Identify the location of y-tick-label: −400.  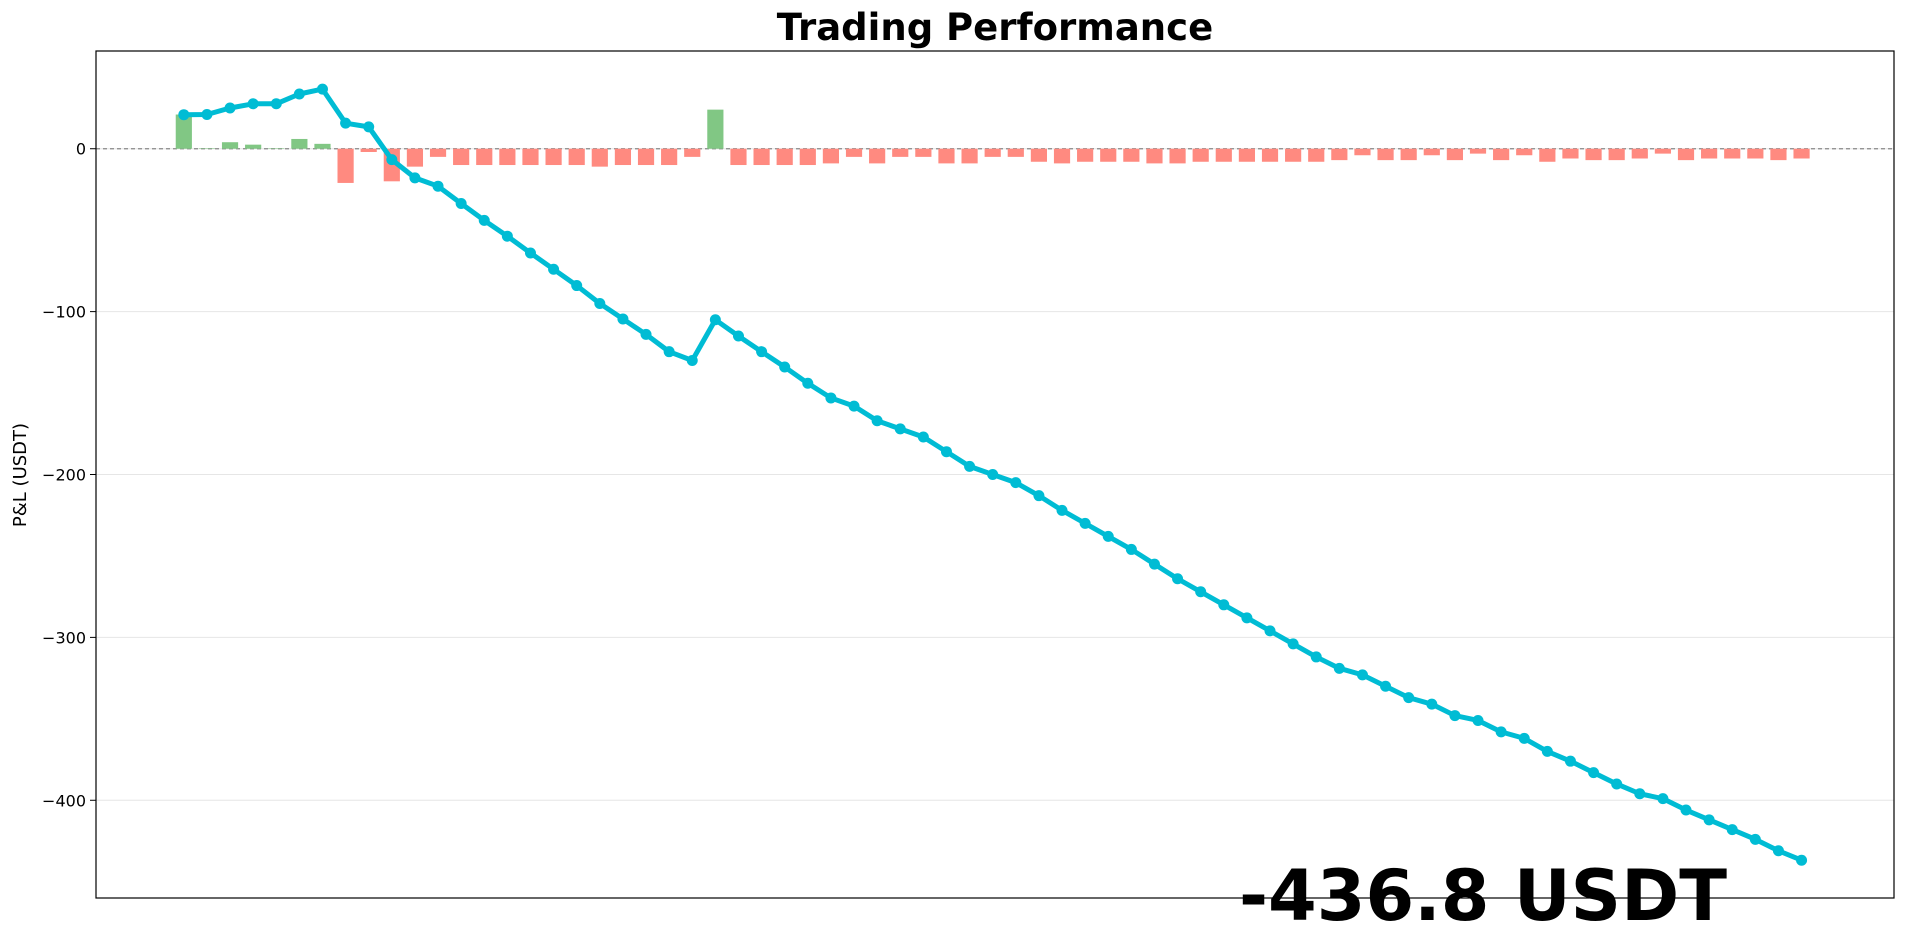
(64, 800).